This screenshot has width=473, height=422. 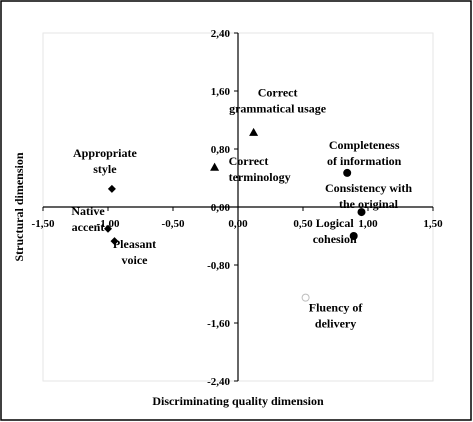 What do you see at coordinates (215, 166) in the screenshot?
I see `point-correct-terminology` at bounding box center [215, 166].